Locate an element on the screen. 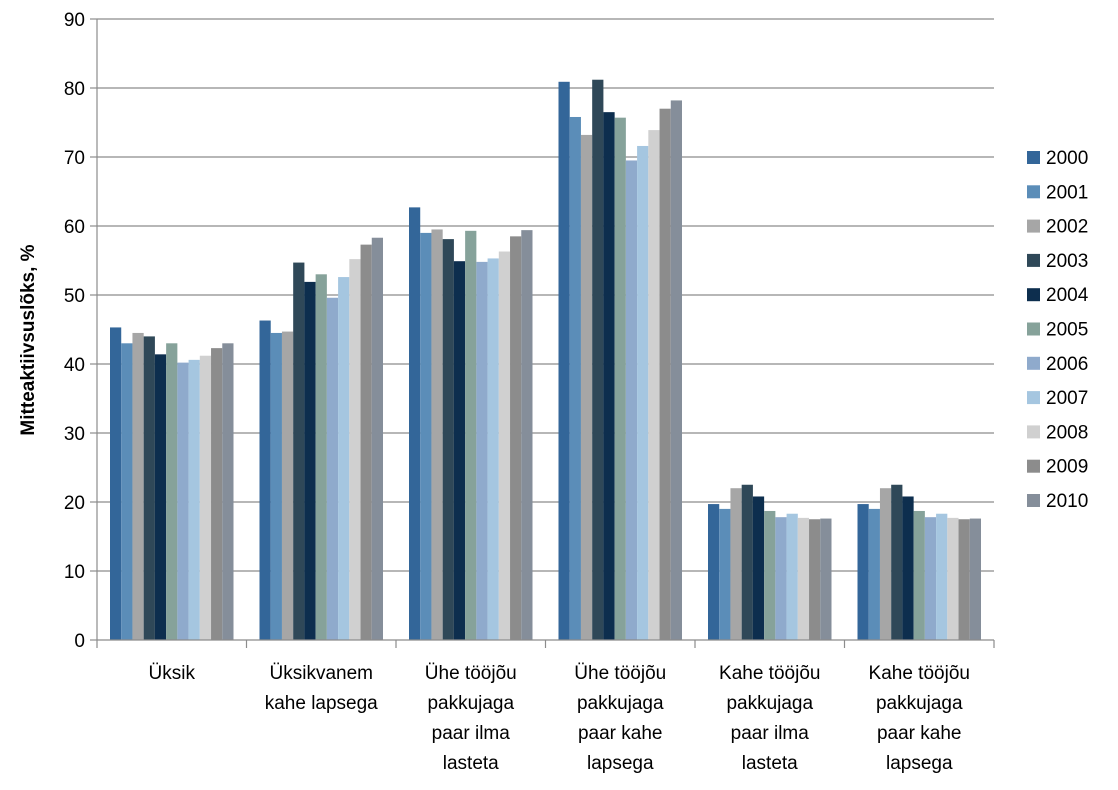  legend-label: 2007 is located at coordinates (1067, 398).